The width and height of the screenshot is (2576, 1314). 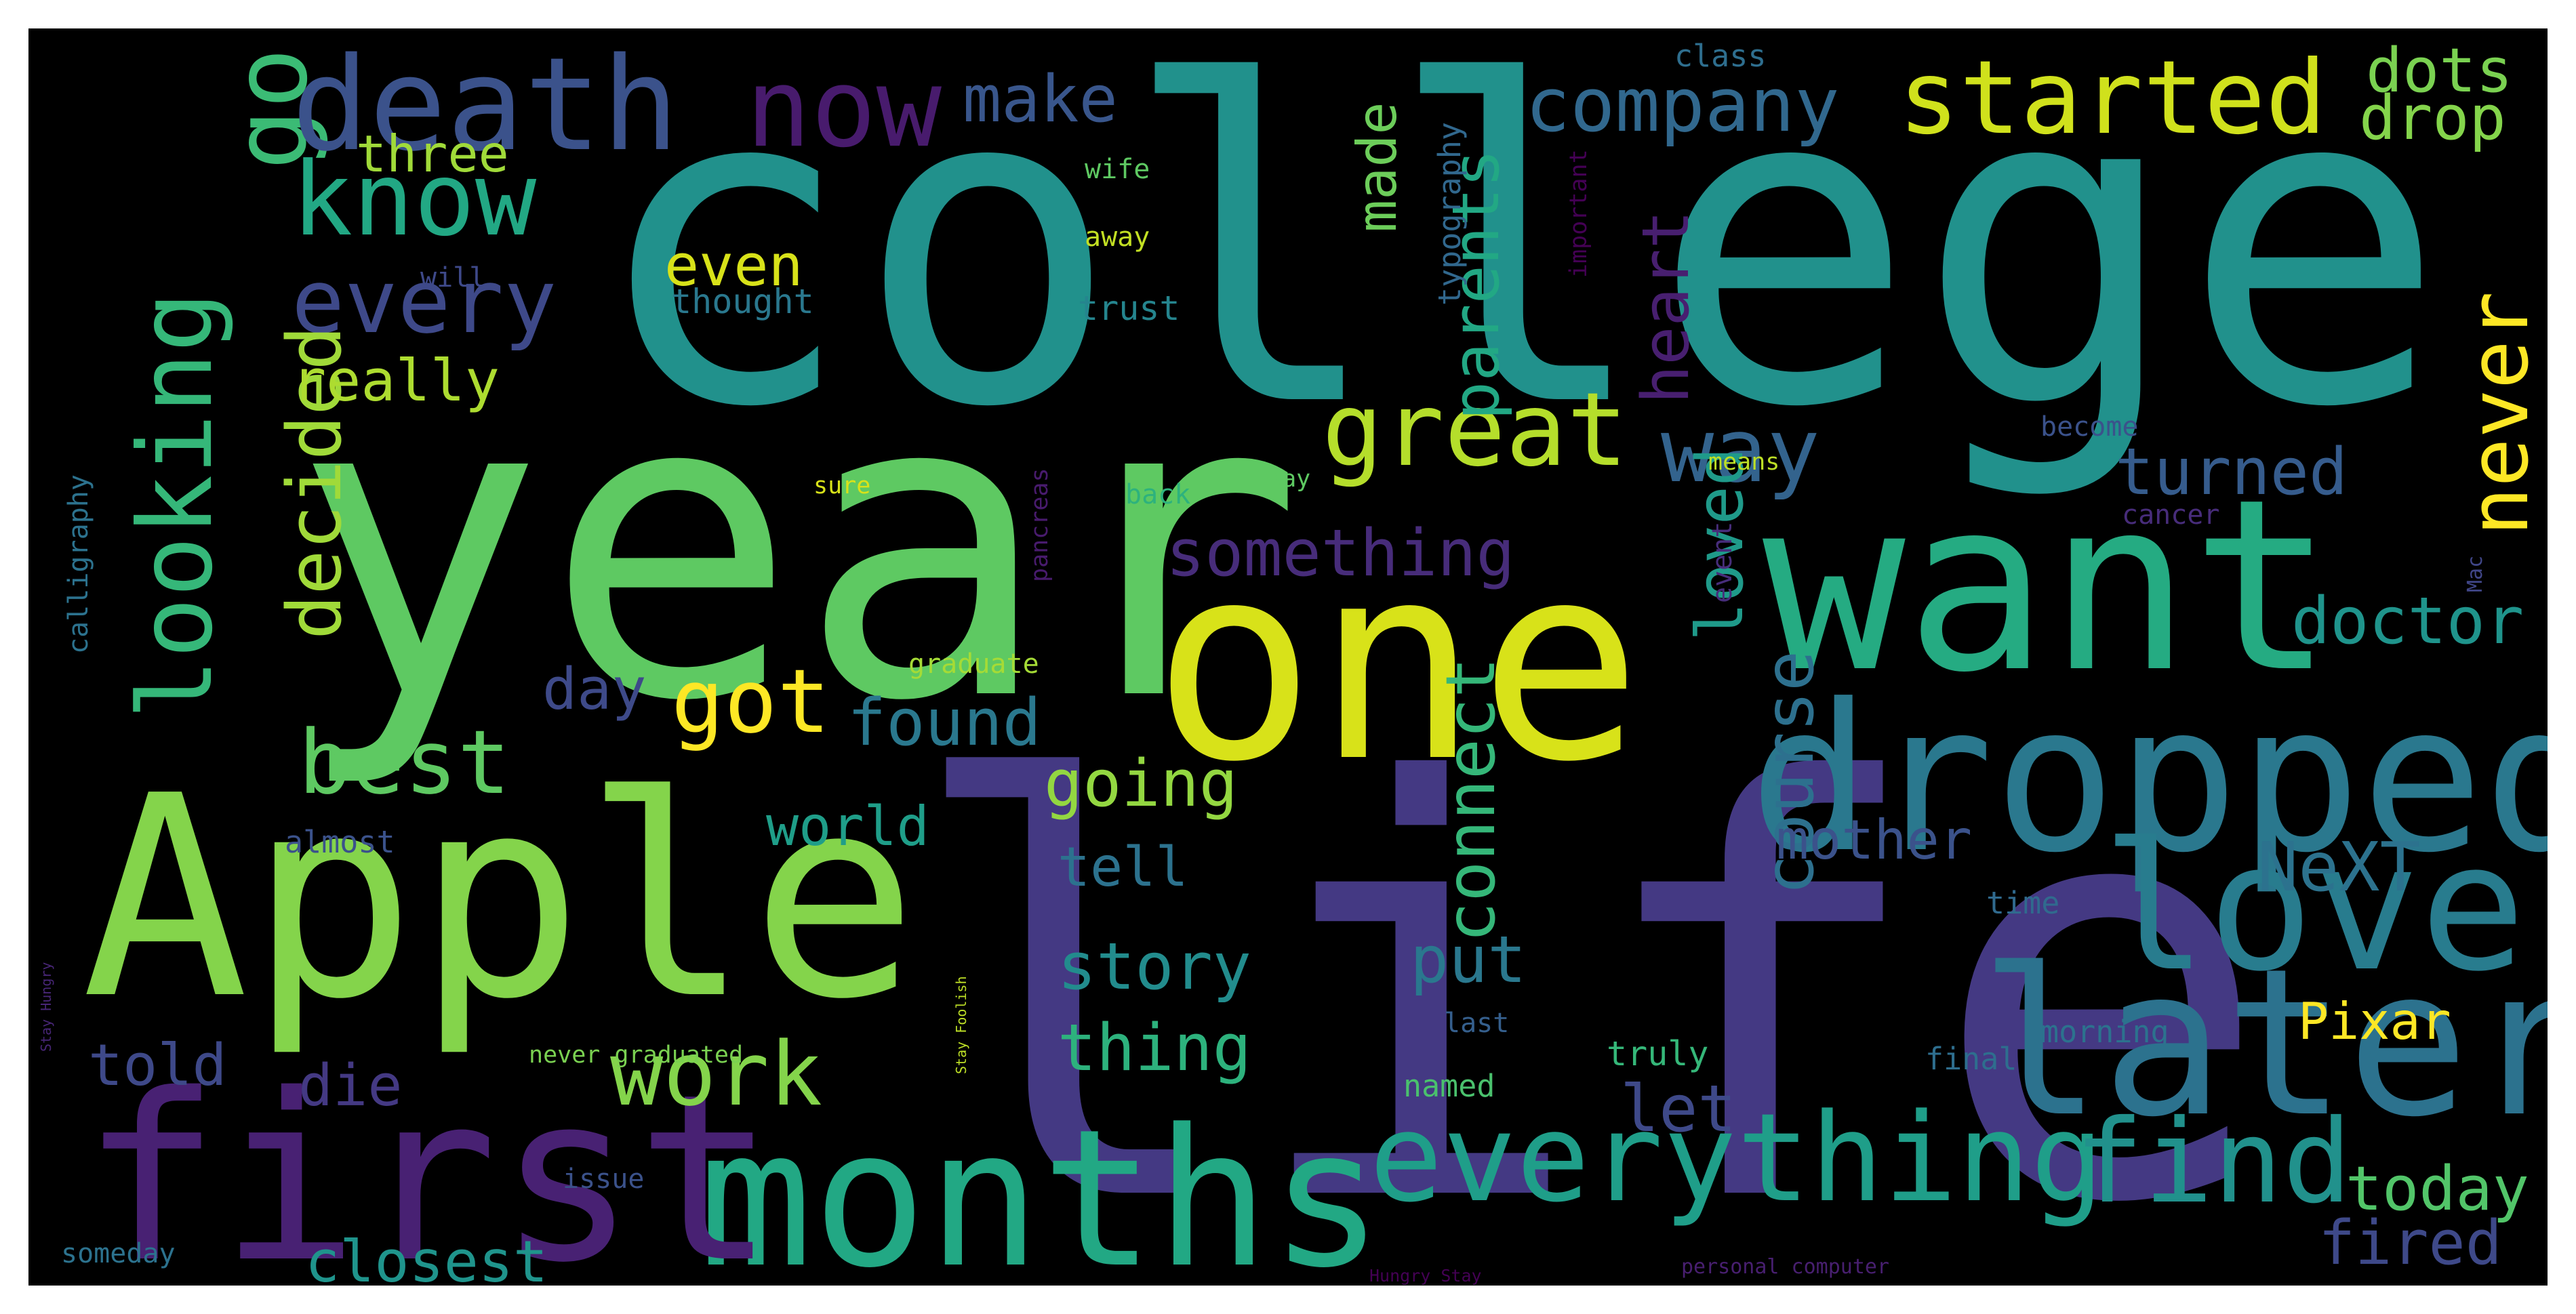 What do you see at coordinates (2213, 1162) in the screenshot?
I see `word-cloud-word: find` at bounding box center [2213, 1162].